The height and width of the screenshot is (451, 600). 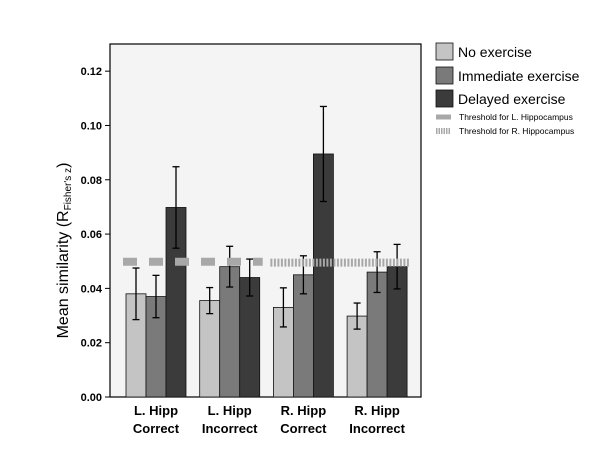 I want to click on y-axis-label-main: Mean similarity (R, so click(x=63, y=274).